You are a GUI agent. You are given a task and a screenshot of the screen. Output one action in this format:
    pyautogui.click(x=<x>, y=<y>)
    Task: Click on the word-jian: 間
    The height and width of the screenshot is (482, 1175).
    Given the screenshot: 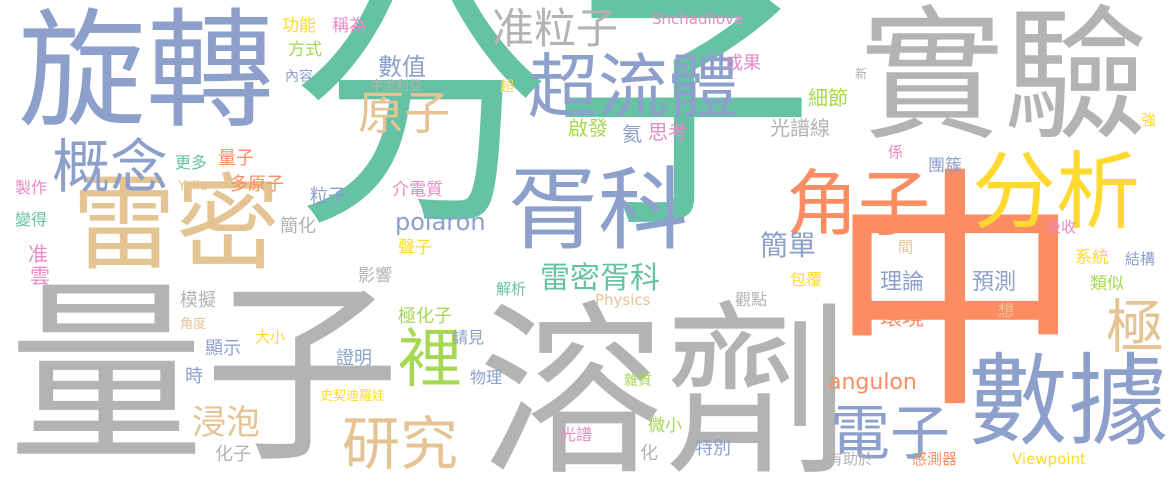 What is the action you would take?
    pyautogui.click(x=906, y=247)
    